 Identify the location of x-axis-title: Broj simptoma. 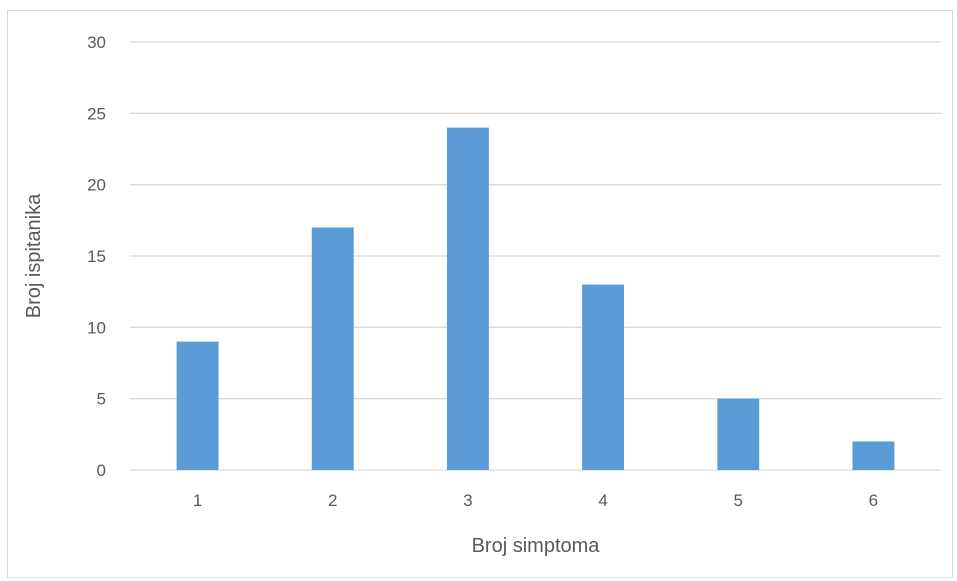
(536, 546).